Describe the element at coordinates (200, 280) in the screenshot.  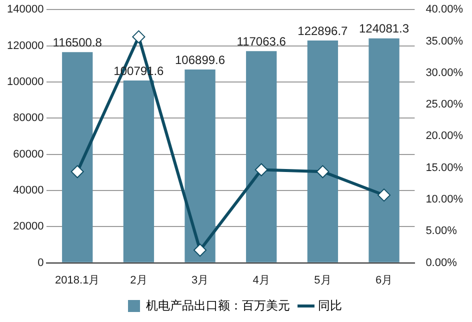
I see `x-tick-label: 3月` at that location.